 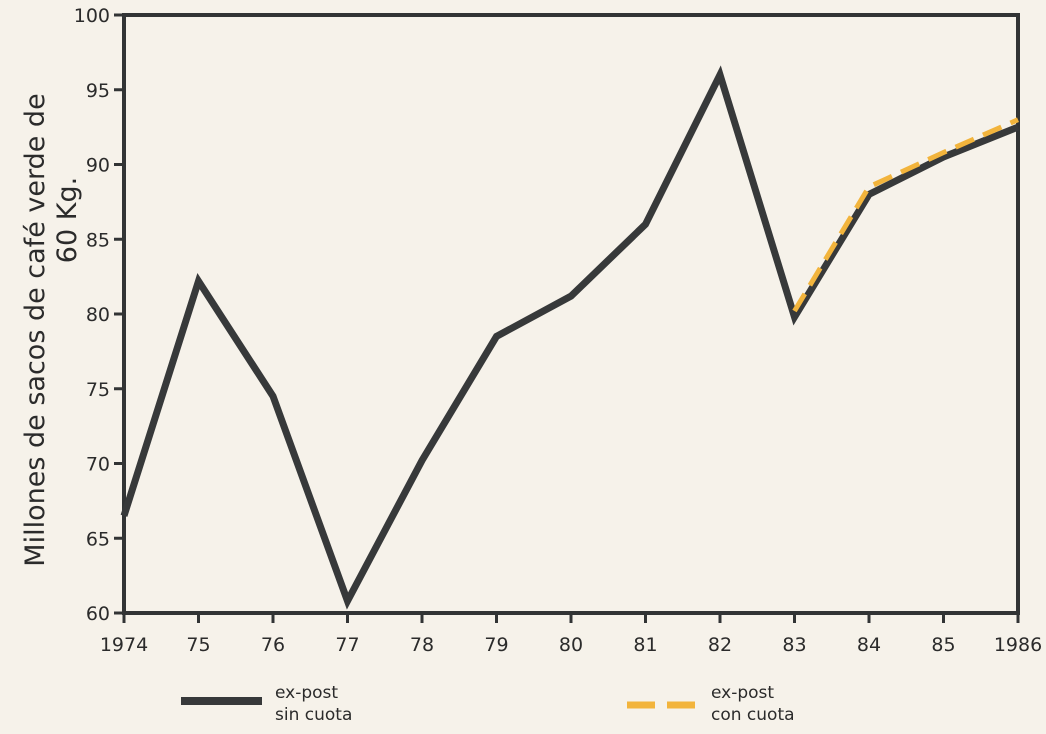 I want to click on x-tick-label-76: 76, so click(x=273, y=645).